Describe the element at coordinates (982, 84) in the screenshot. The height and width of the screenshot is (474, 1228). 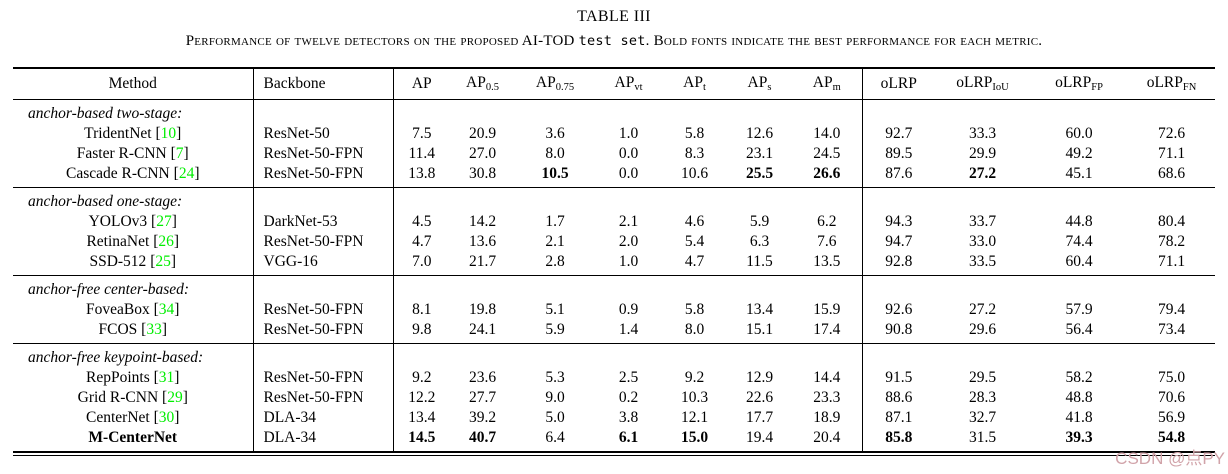
I see `column-header: oLRPIoU` at that location.